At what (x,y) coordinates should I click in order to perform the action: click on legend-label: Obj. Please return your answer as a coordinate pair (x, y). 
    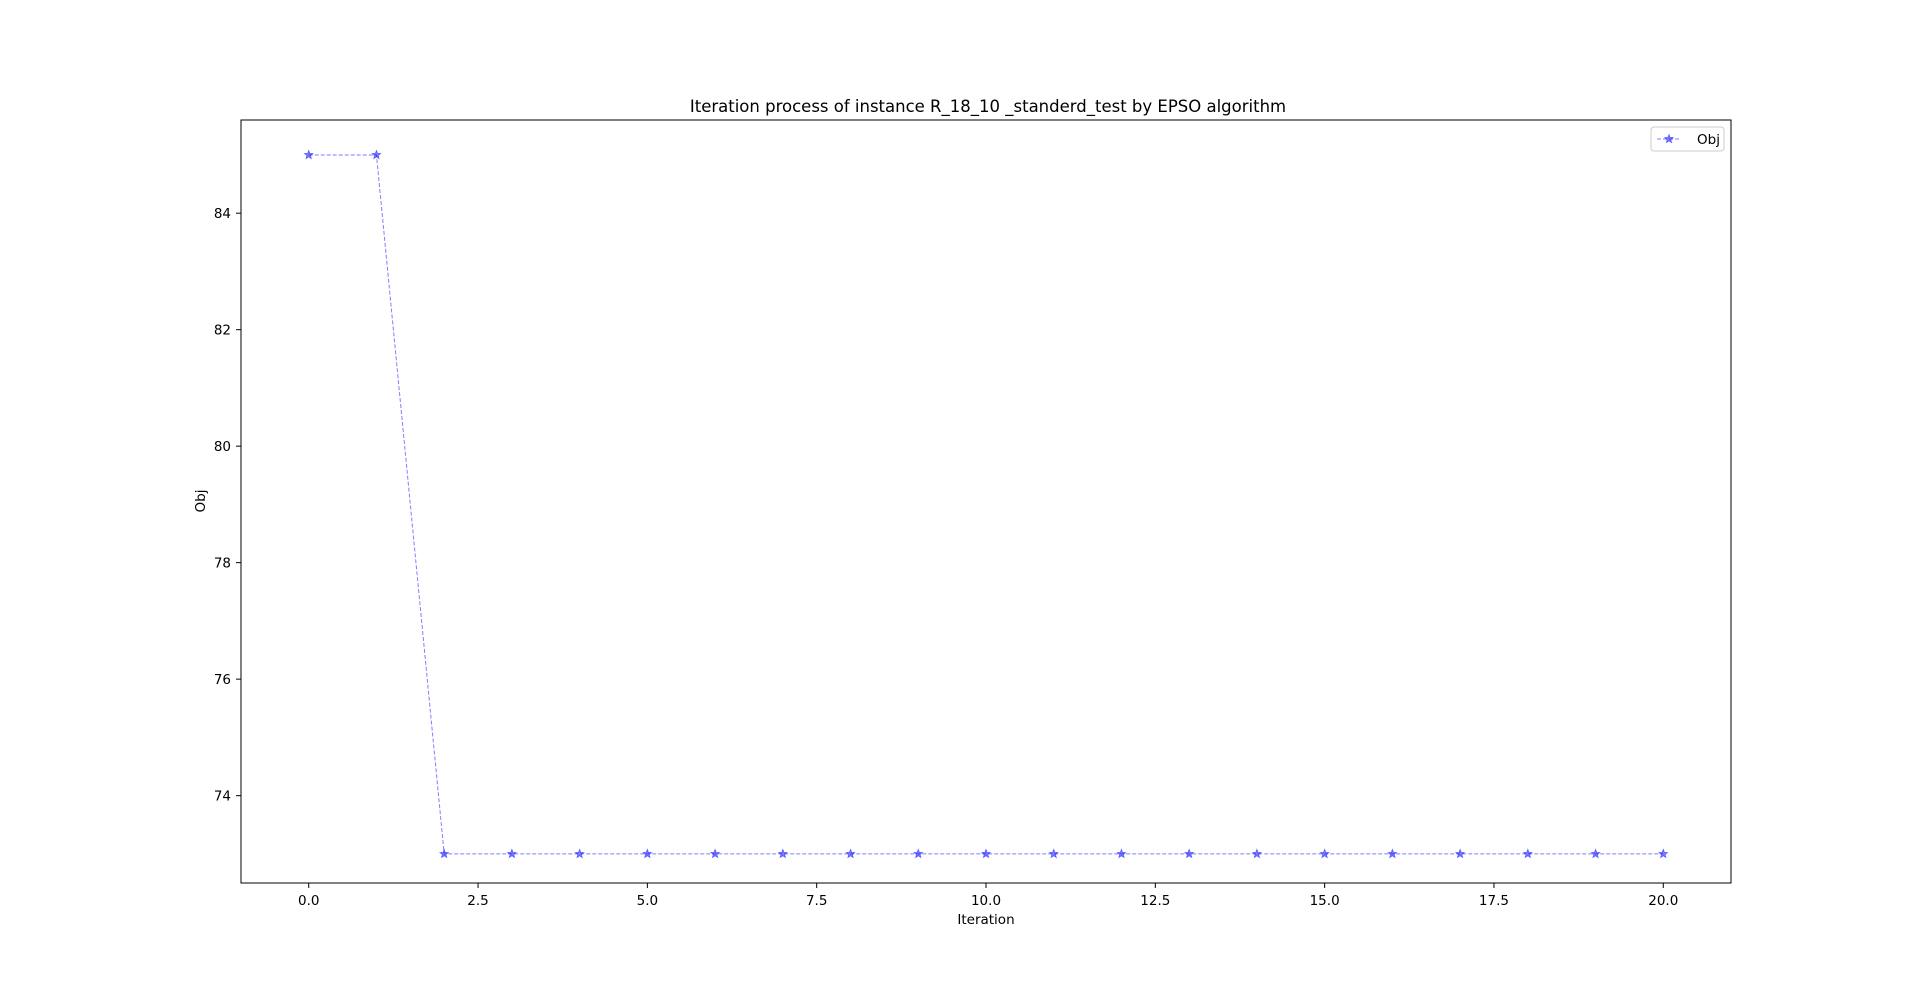
    Looking at the image, I should click on (1708, 140).